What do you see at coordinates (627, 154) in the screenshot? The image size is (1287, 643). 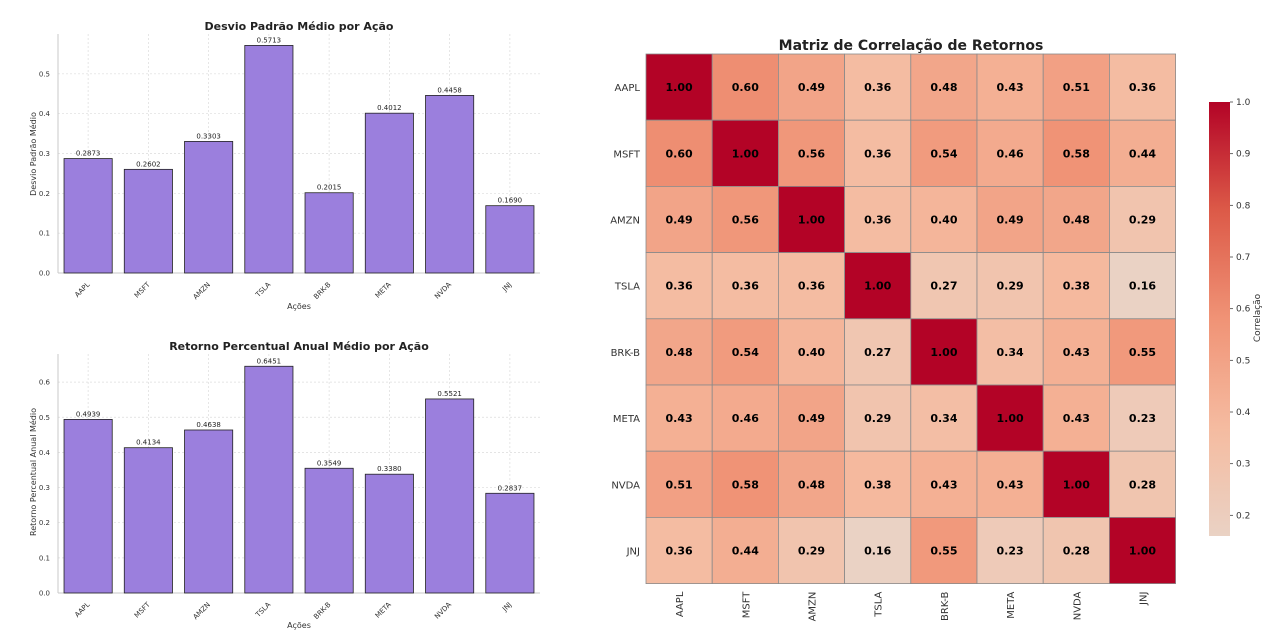 I see `heatmap-row-label: MSFT` at bounding box center [627, 154].